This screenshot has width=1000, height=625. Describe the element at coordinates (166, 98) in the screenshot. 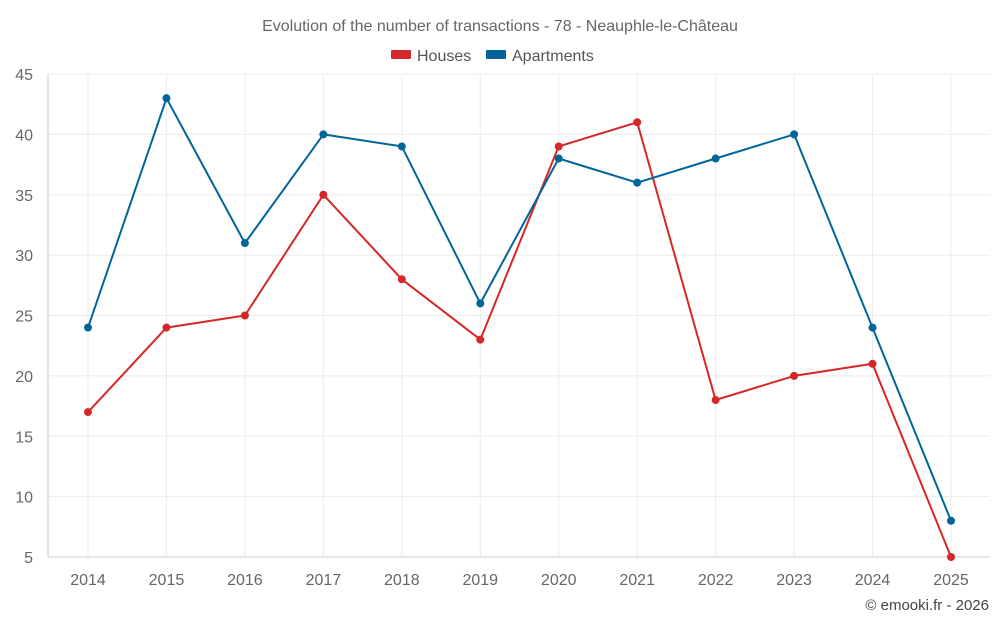

I see `data-point-apartments-2015` at that location.